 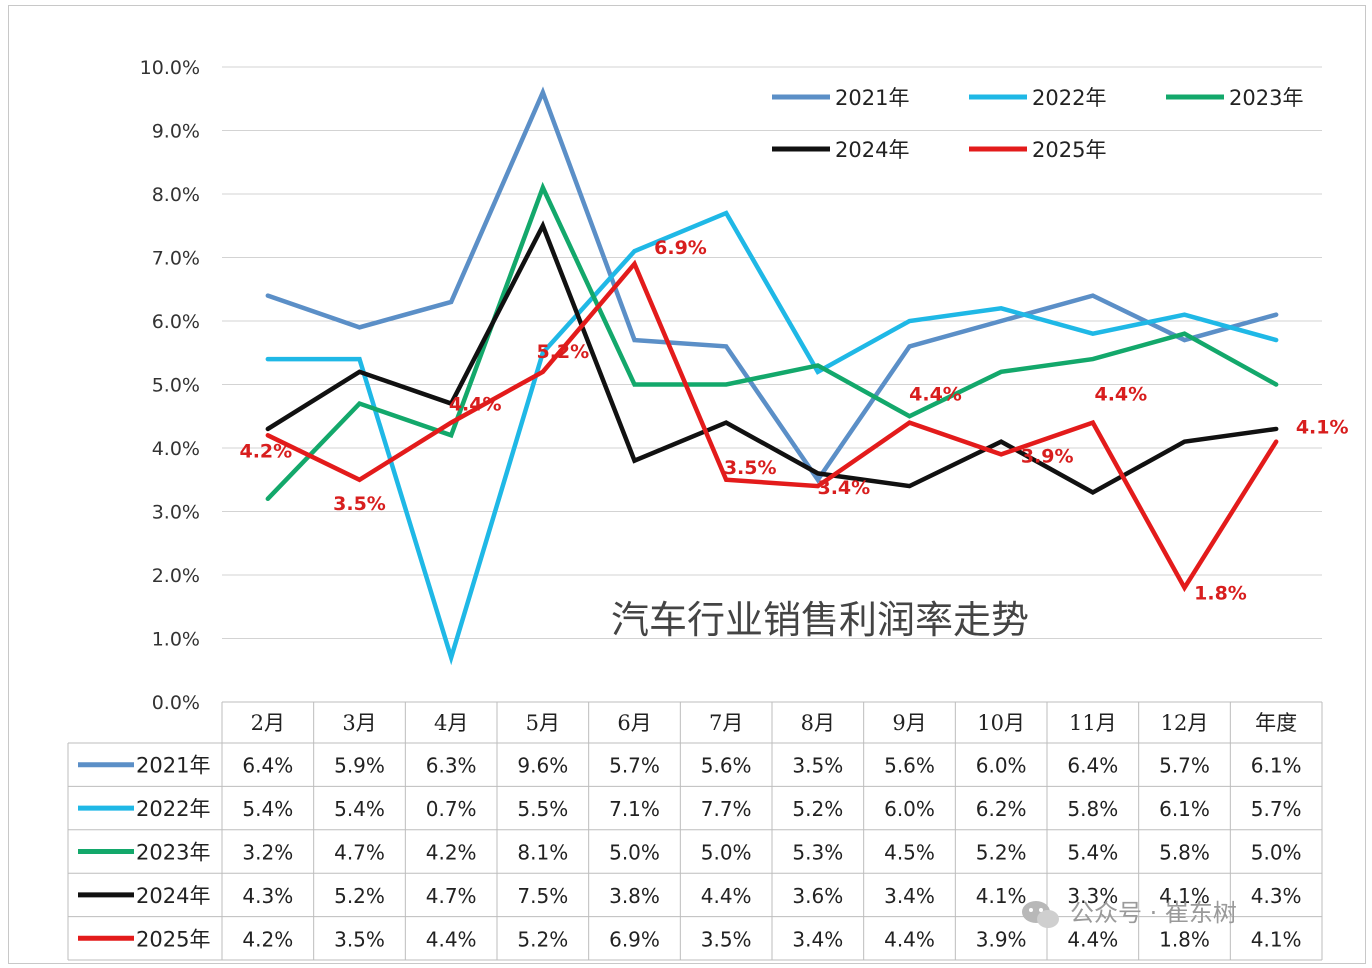 What do you see at coordinates (173, 853) in the screenshot?
I see `table-row-series-name: 2023年` at bounding box center [173, 853].